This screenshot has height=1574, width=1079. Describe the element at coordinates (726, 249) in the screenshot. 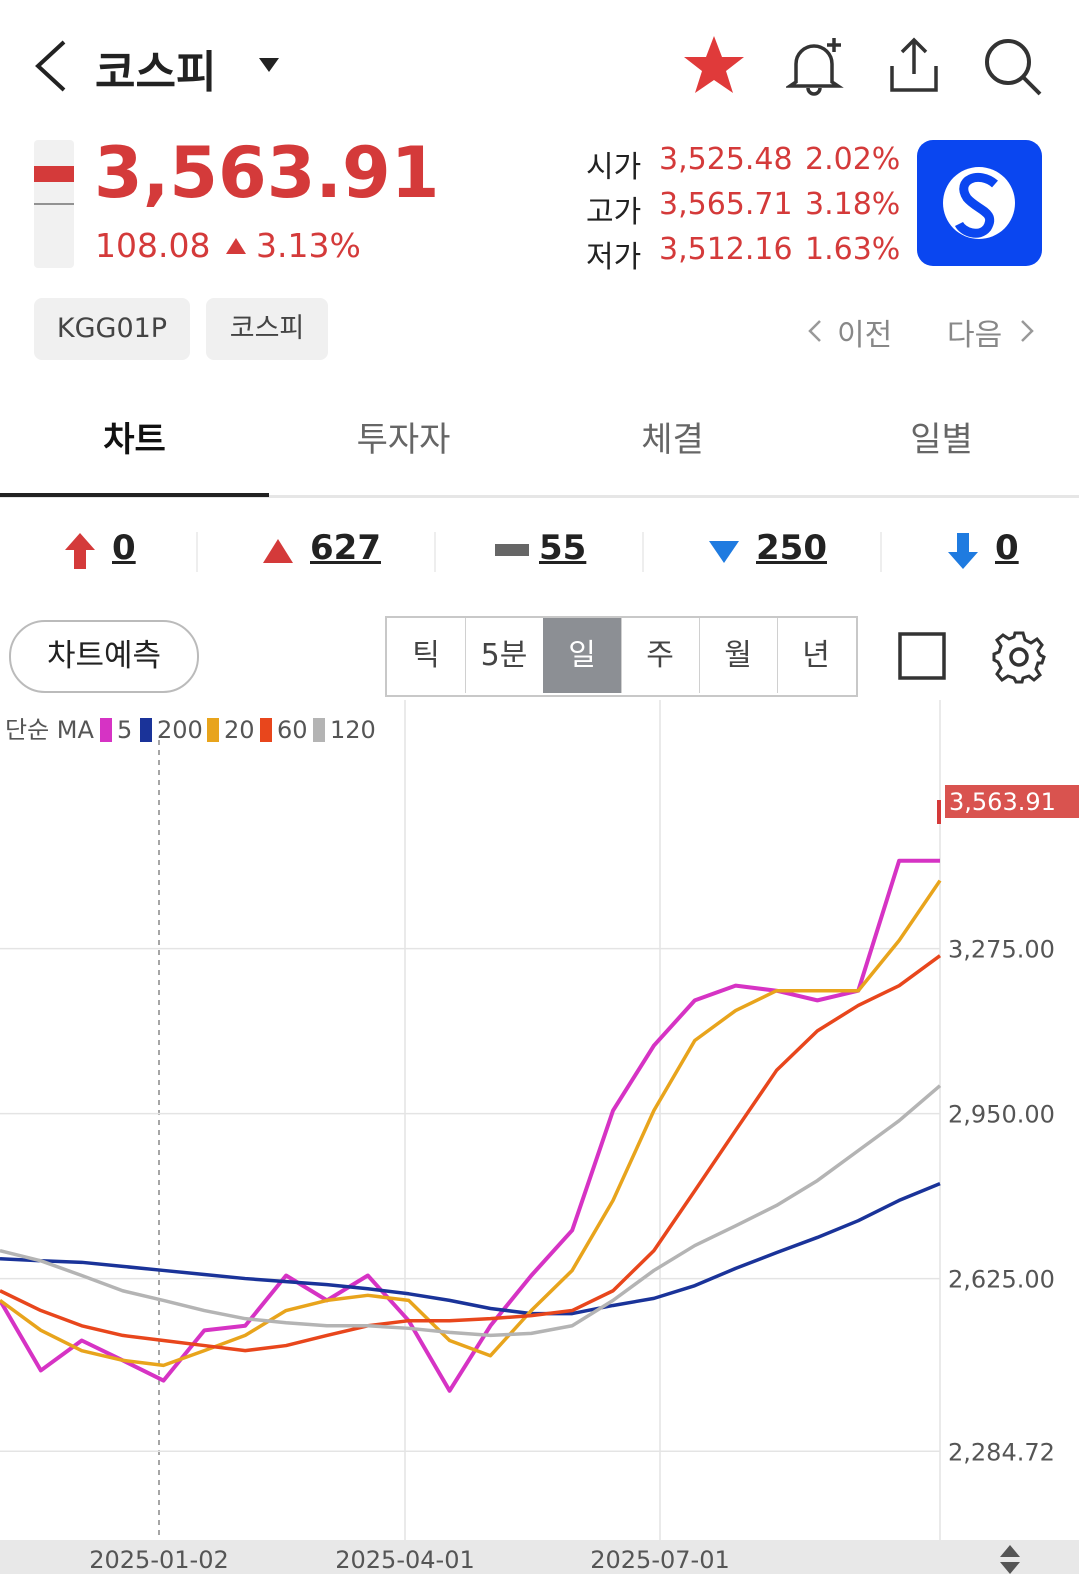

I see `low-value: 3,512.16` at that location.